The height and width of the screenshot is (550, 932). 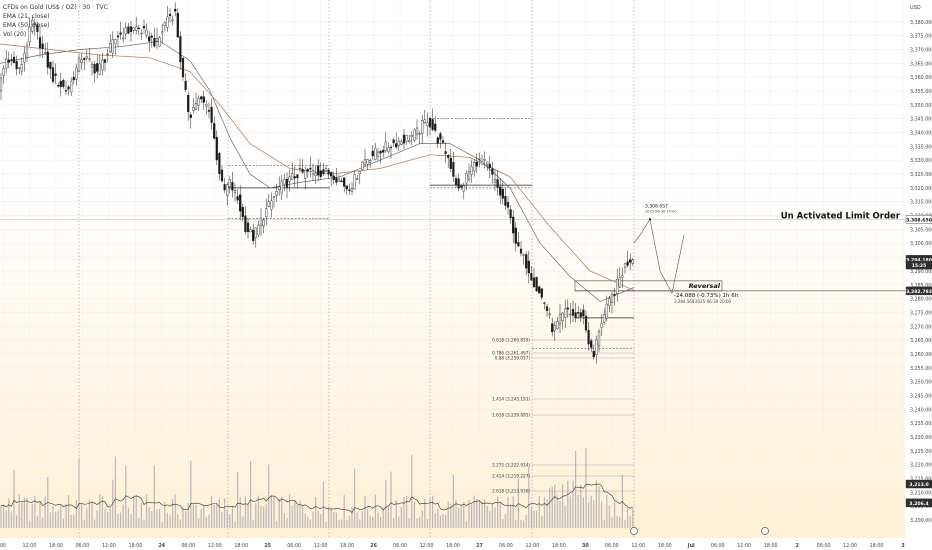 I want to click on price-tick-label: 3,285.000, so click(x=921, y=286).